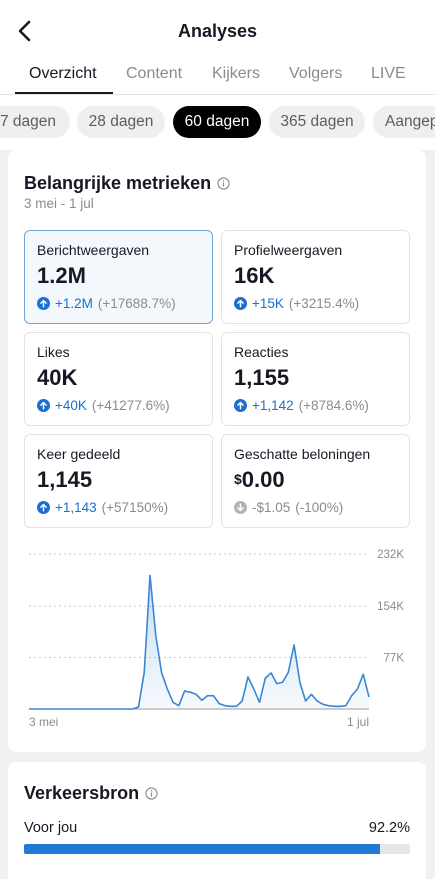 The width and height of the screenshot is (435, 879). Describe the element at coordinates (82, 793) in the screenshot. I see `traffic-source-title: Verkeersbron` at that location.